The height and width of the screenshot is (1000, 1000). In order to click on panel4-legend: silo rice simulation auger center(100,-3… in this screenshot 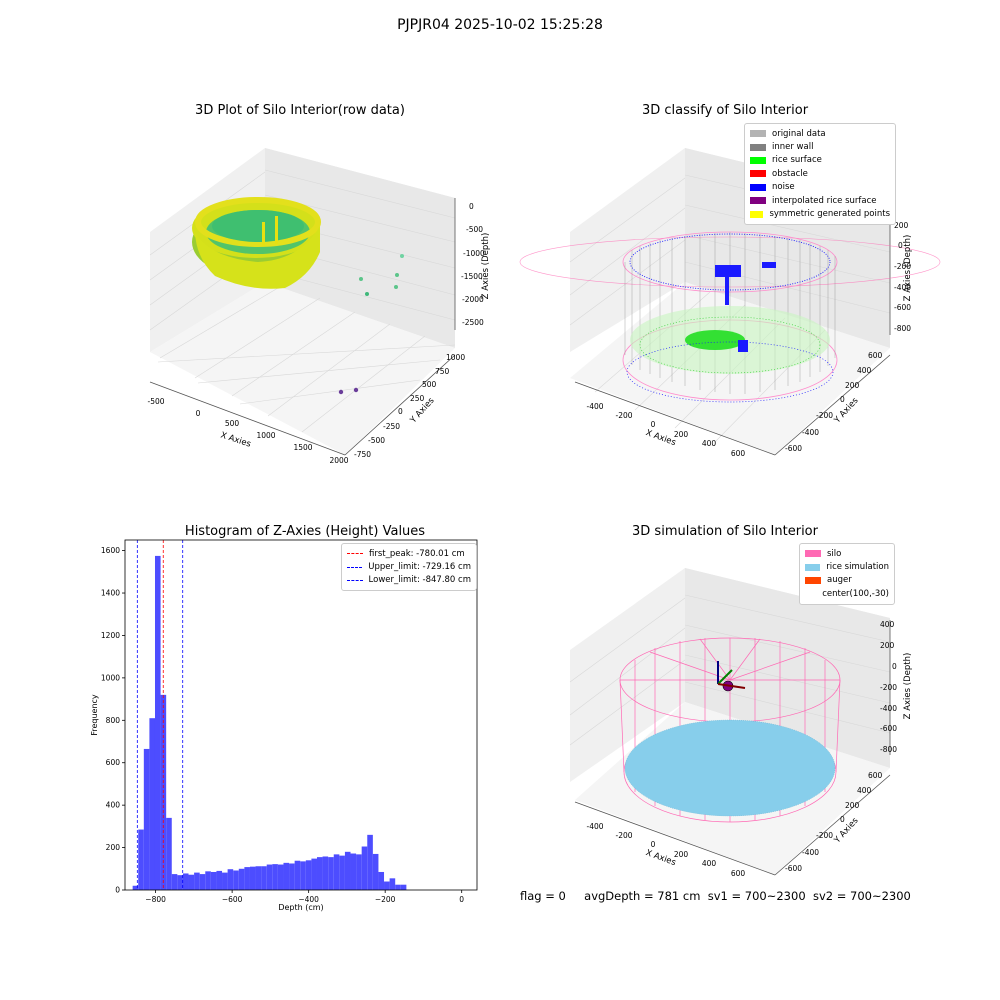, I will do `click(847, 574)`.